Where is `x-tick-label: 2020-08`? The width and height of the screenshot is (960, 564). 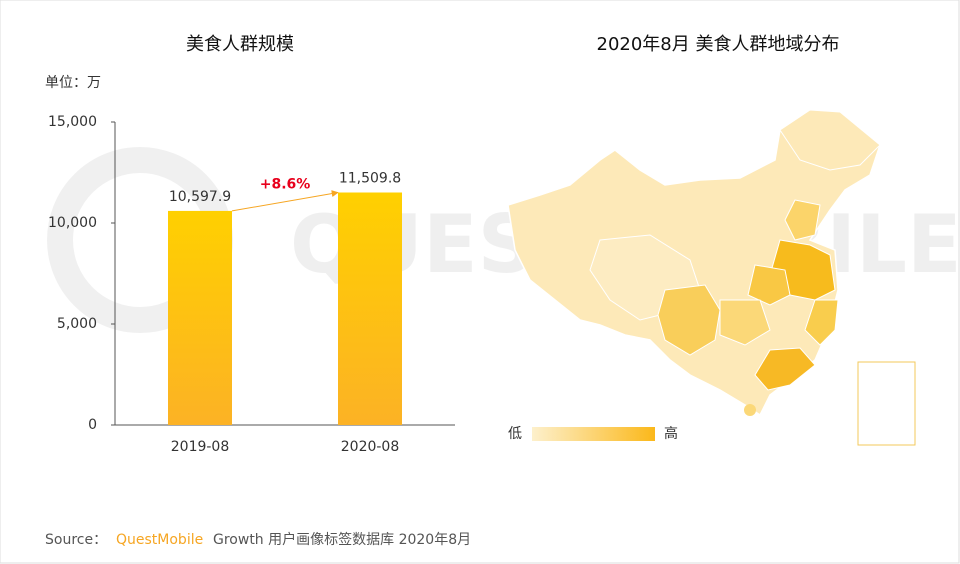
x-tick-label: 2020-08 is located at coordinates (370, 447).